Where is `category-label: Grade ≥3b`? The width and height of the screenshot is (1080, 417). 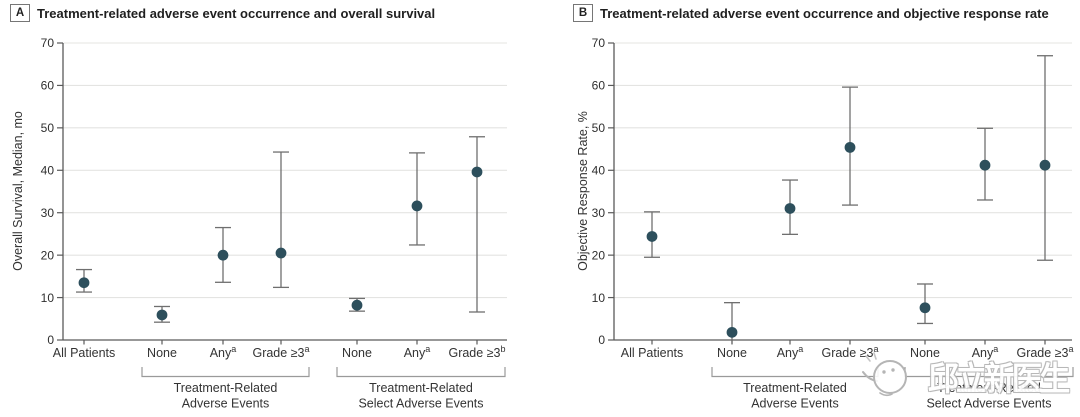
category-label: Grade ≥3b is located at coordinates (476, 352).